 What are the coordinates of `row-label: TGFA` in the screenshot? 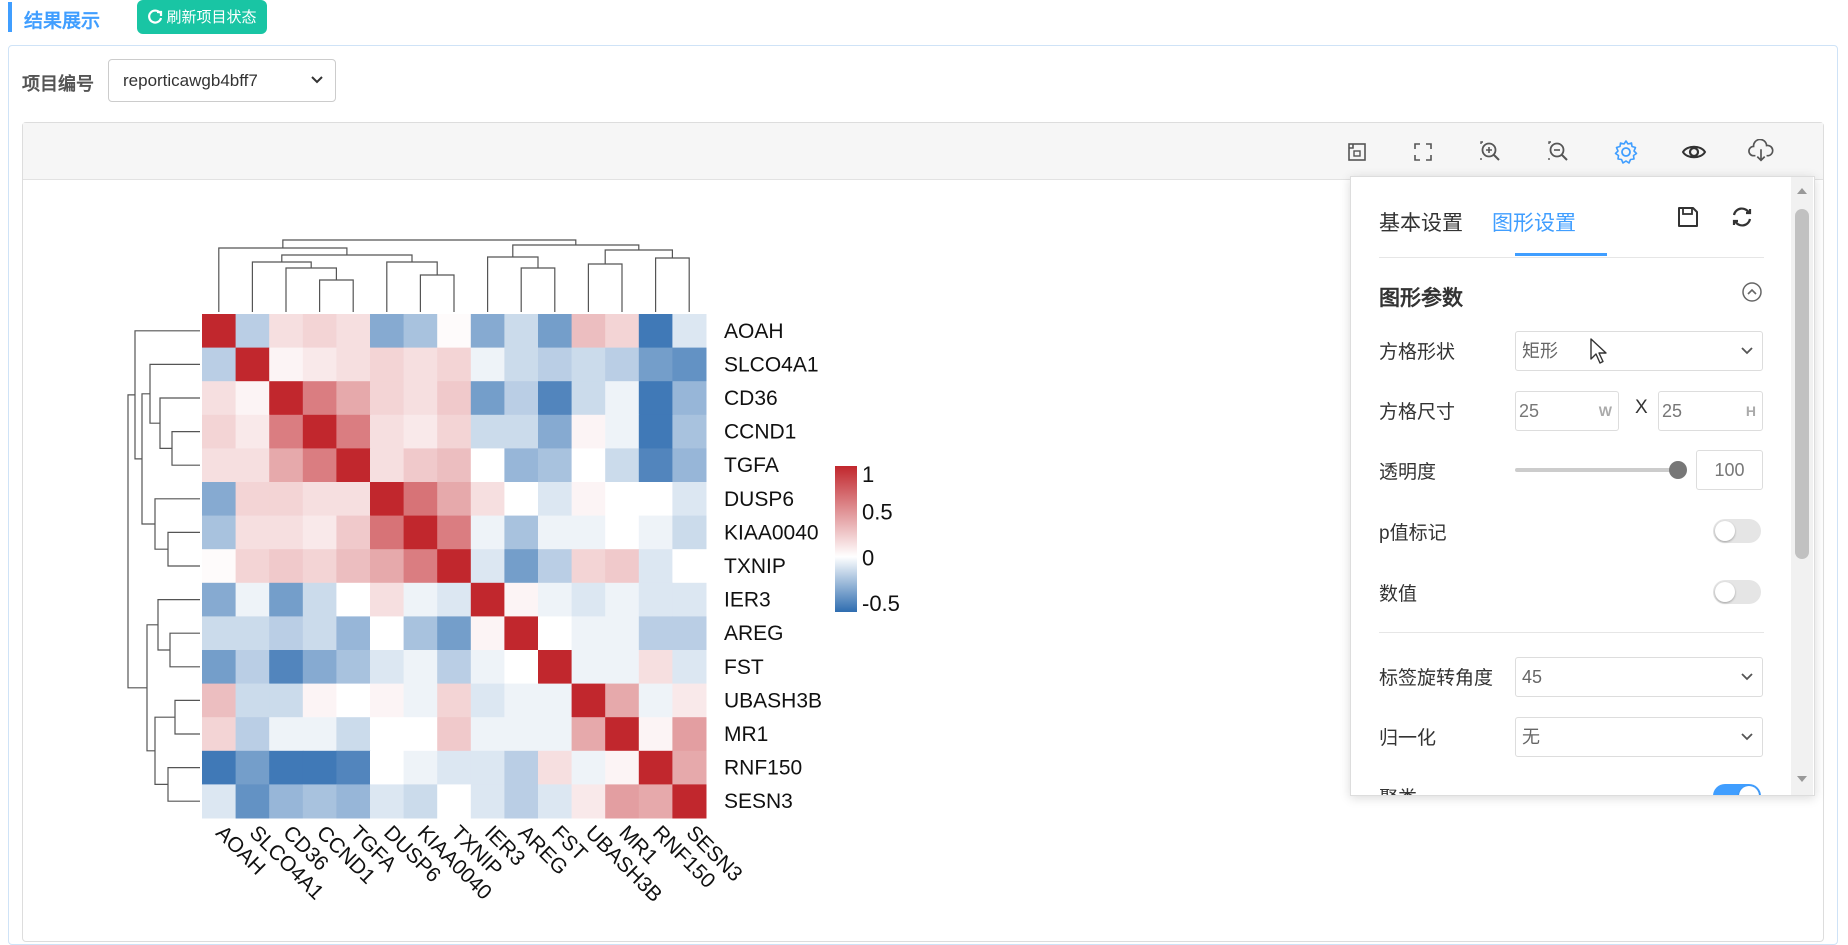 It's located at (751, 465).